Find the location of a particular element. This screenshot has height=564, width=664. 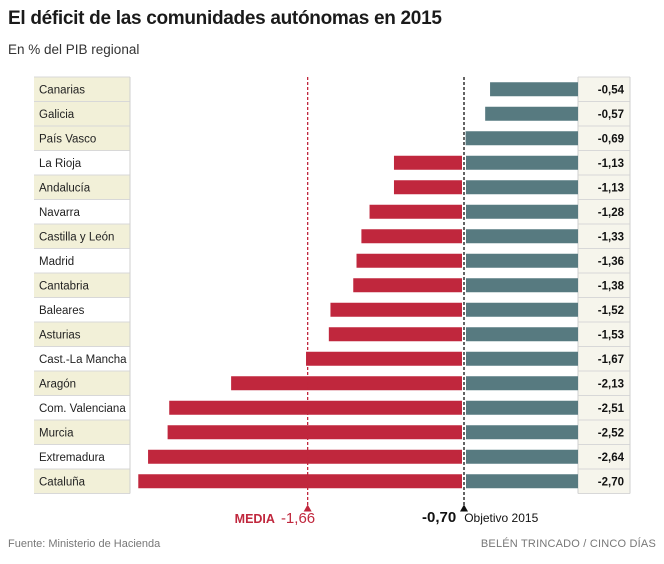

value-label: -0,54 is located at coordinates (611, 90).